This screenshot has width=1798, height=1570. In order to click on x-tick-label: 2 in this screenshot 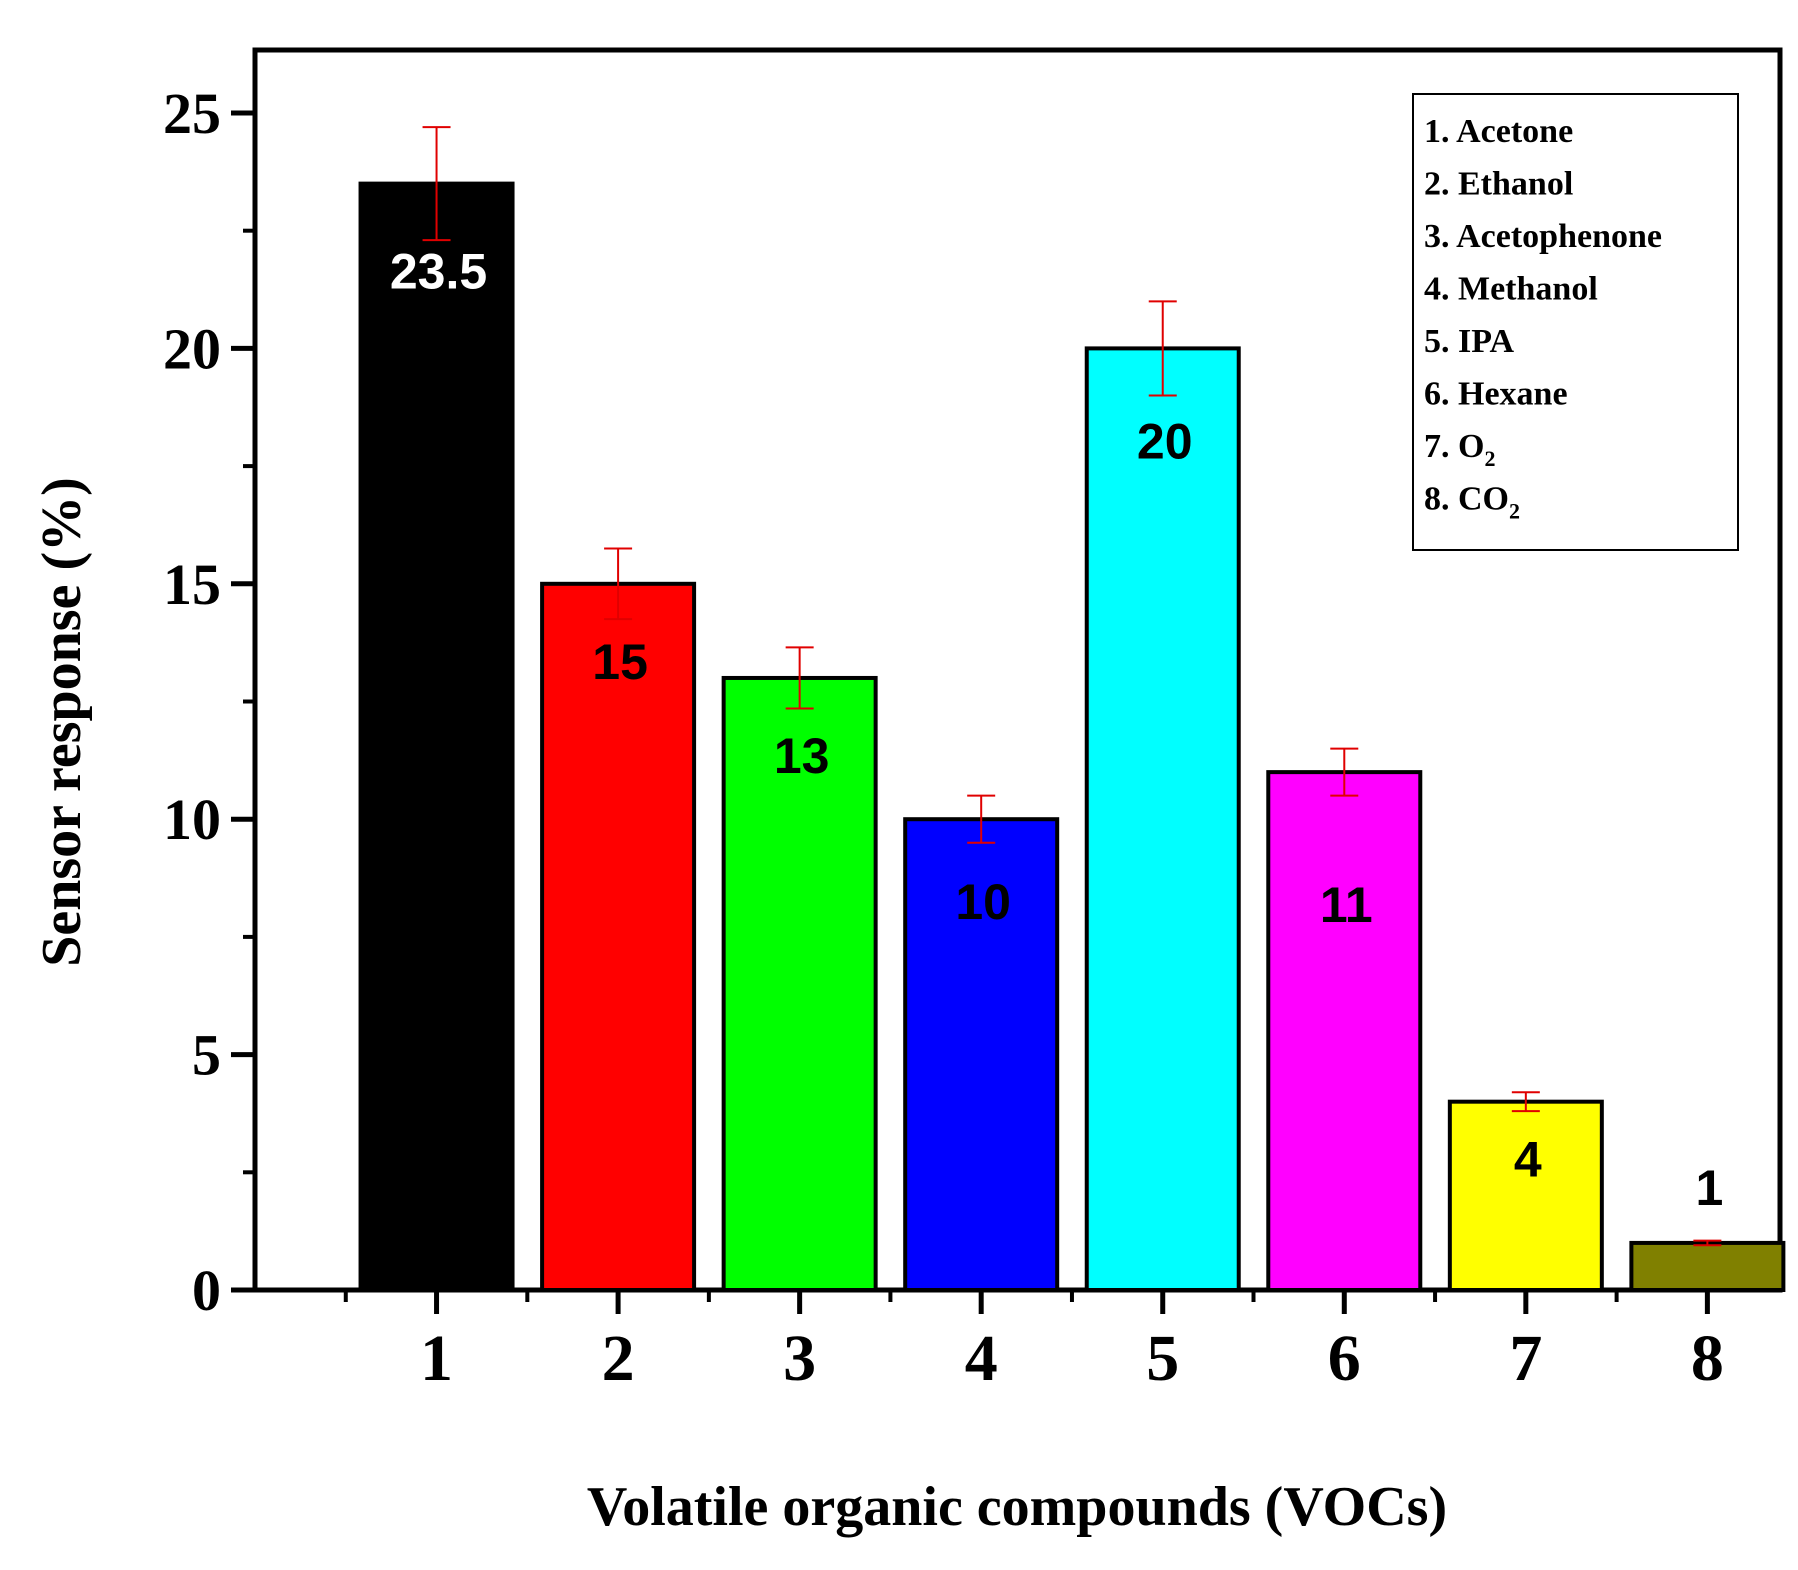, I will do `click(618, 1358)`.